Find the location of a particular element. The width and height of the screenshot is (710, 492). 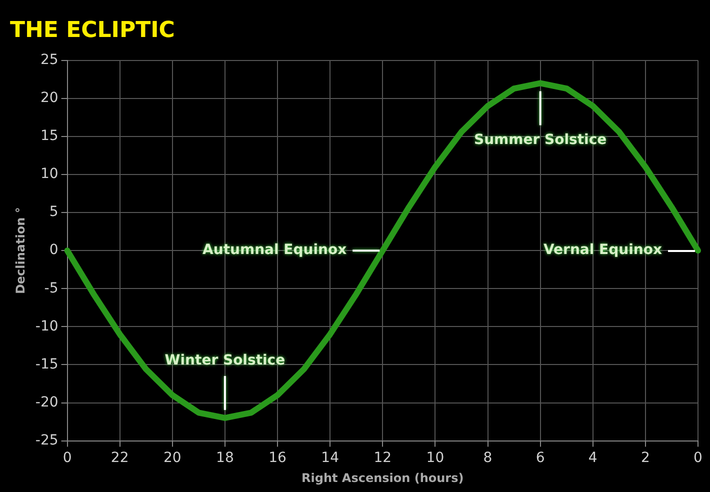

x-tick-label: 20 is located at coordinates (172, 458).